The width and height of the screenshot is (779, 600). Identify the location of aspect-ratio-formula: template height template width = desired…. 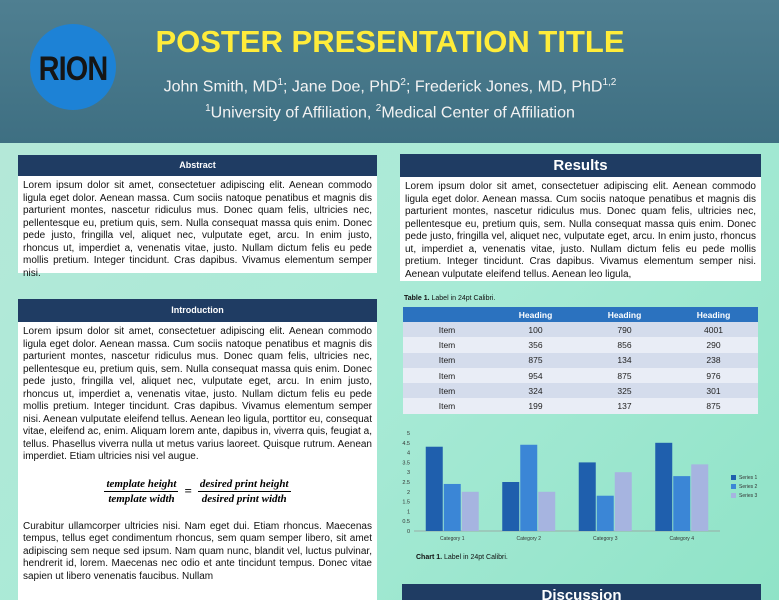
(197, 491).